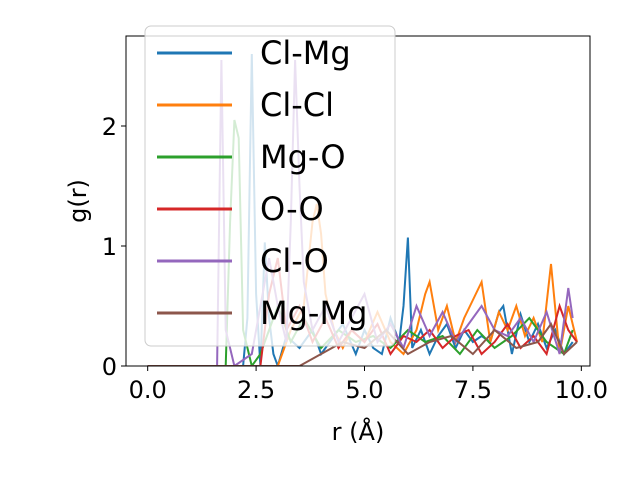  What do you see at coordinates (581, 390) in the screenshot?
I see `x-tick-label: 10.0` at bounding box center [581, 390].